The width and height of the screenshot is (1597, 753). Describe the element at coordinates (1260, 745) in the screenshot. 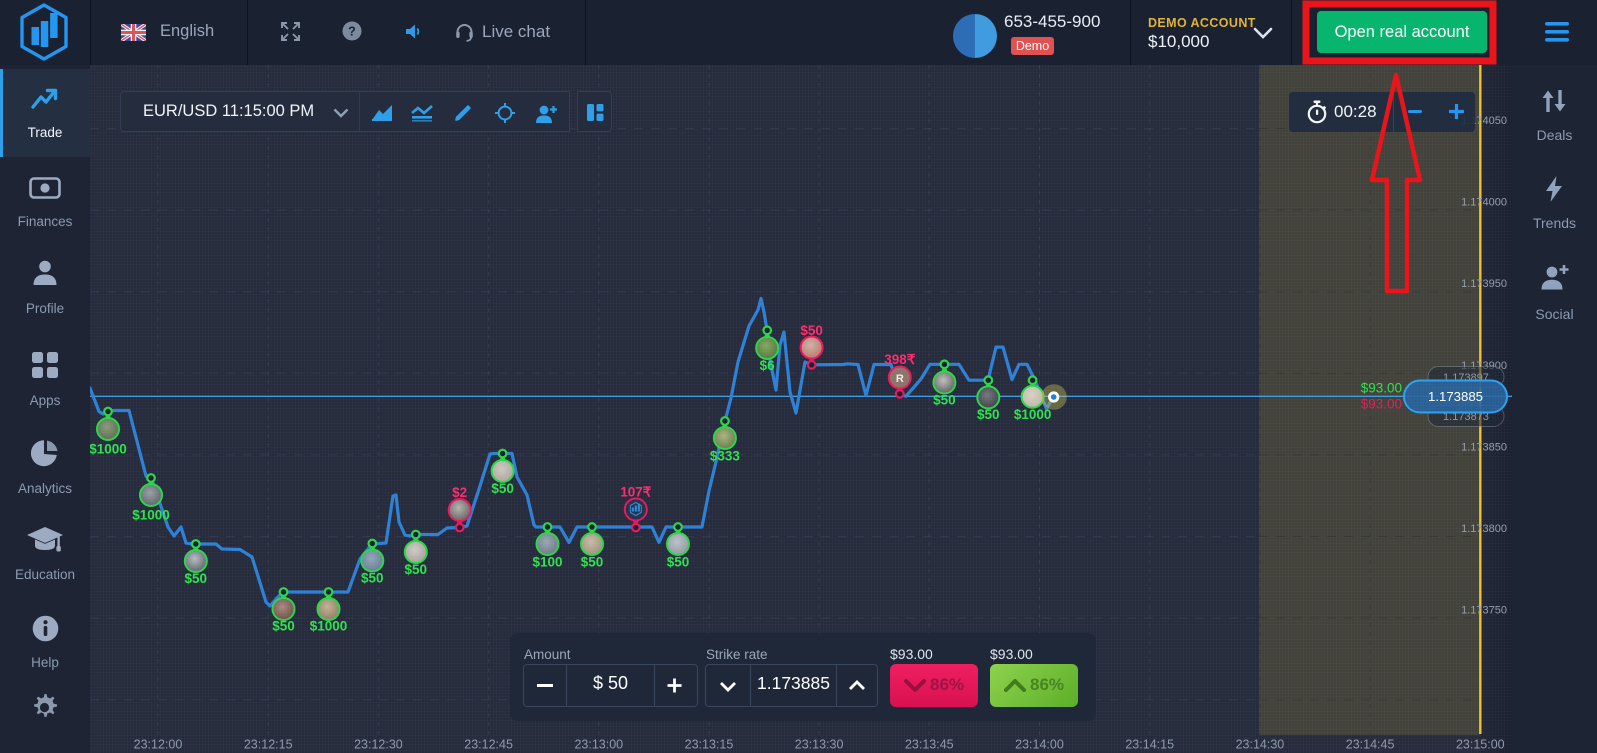

I see `svg-text: 23:14:30` at that location.